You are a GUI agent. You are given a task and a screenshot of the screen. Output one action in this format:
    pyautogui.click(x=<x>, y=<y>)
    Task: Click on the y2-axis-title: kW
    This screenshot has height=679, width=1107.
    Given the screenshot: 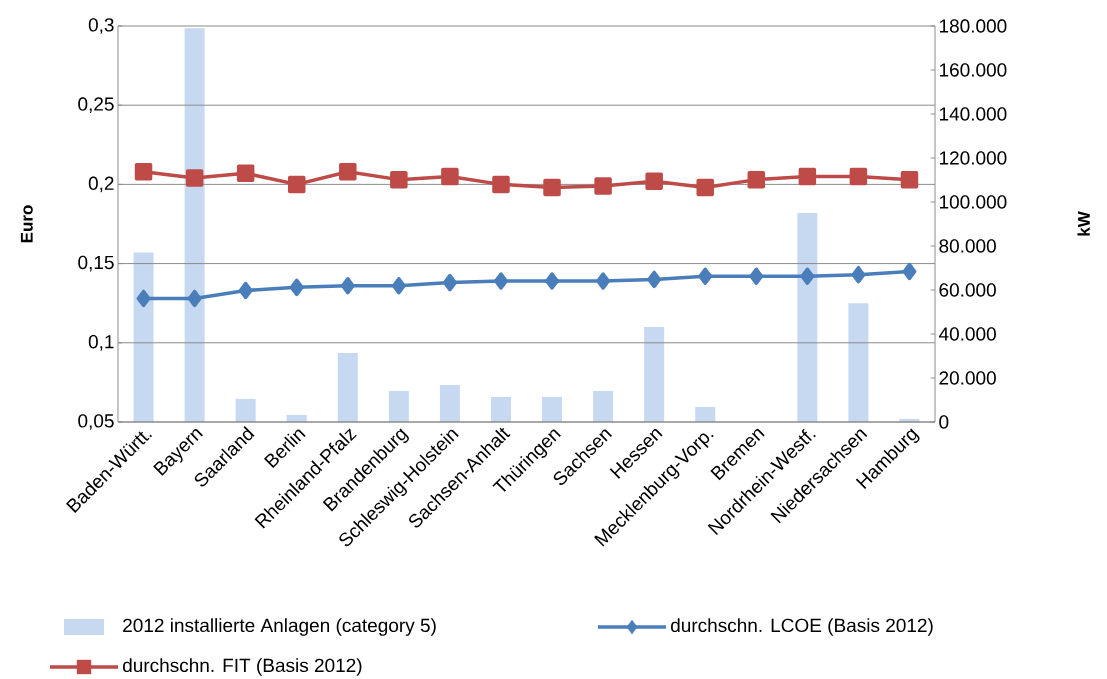 What is the action you would take?
    pyautogui.click(x=1083, y=223)
    